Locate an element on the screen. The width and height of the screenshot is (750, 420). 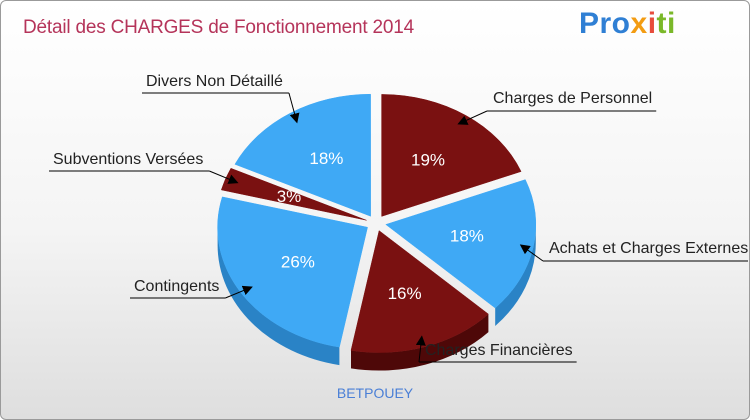
slice-contingents is located at coordinates (292, 272).